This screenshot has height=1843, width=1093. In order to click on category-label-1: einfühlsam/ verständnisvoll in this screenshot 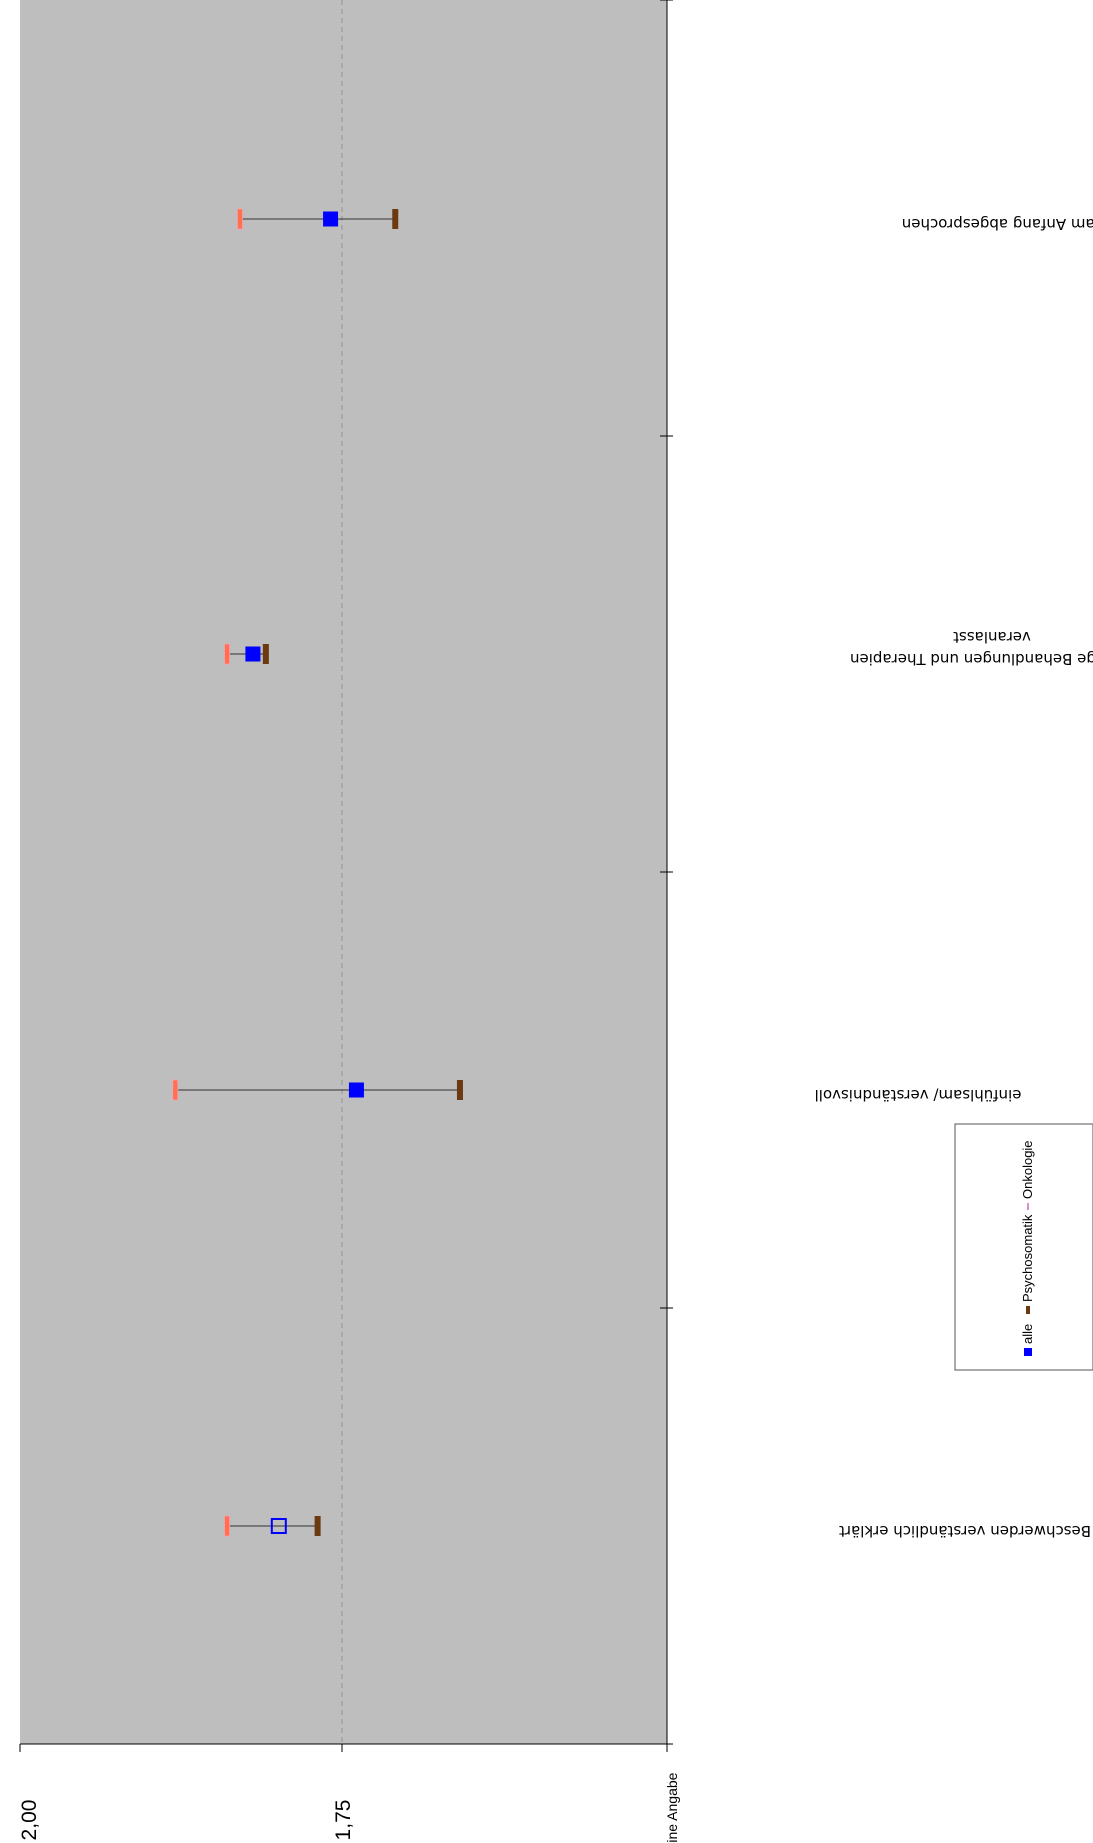, I will do `click(918, 1095)`.